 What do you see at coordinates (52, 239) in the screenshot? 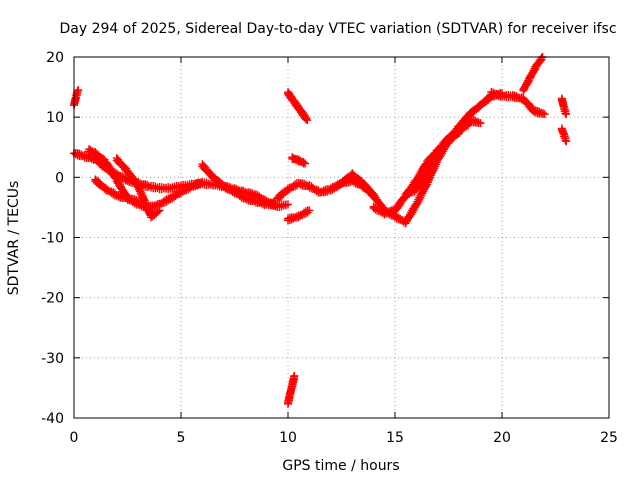
I see `y-tick-label: -10` at bounding box center [52, 239].